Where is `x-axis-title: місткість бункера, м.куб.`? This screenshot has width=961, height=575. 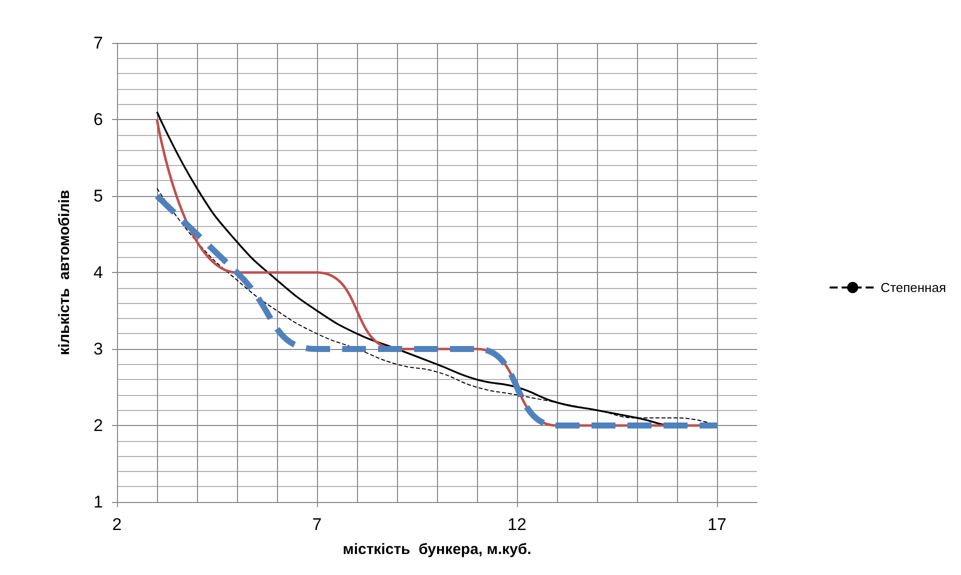
x-axis-title: місткість бункера, м.куб. is located at coordinates (437, 549).